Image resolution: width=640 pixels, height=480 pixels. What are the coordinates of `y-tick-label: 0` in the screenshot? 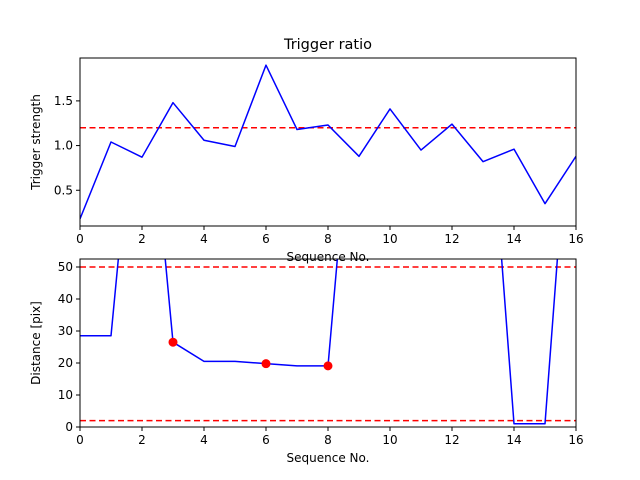 It's located at (69, 427).